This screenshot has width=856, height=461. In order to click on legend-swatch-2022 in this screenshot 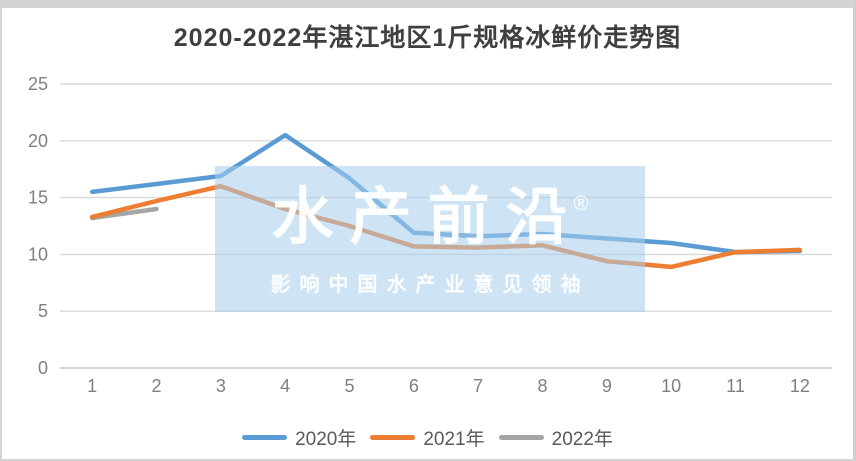, I will do `click(521, 437)`.